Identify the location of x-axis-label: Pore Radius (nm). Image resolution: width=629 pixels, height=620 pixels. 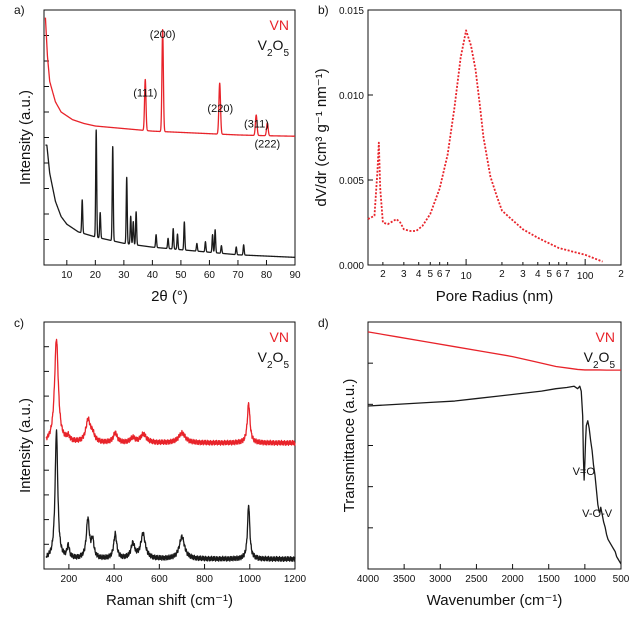
(495, 296).